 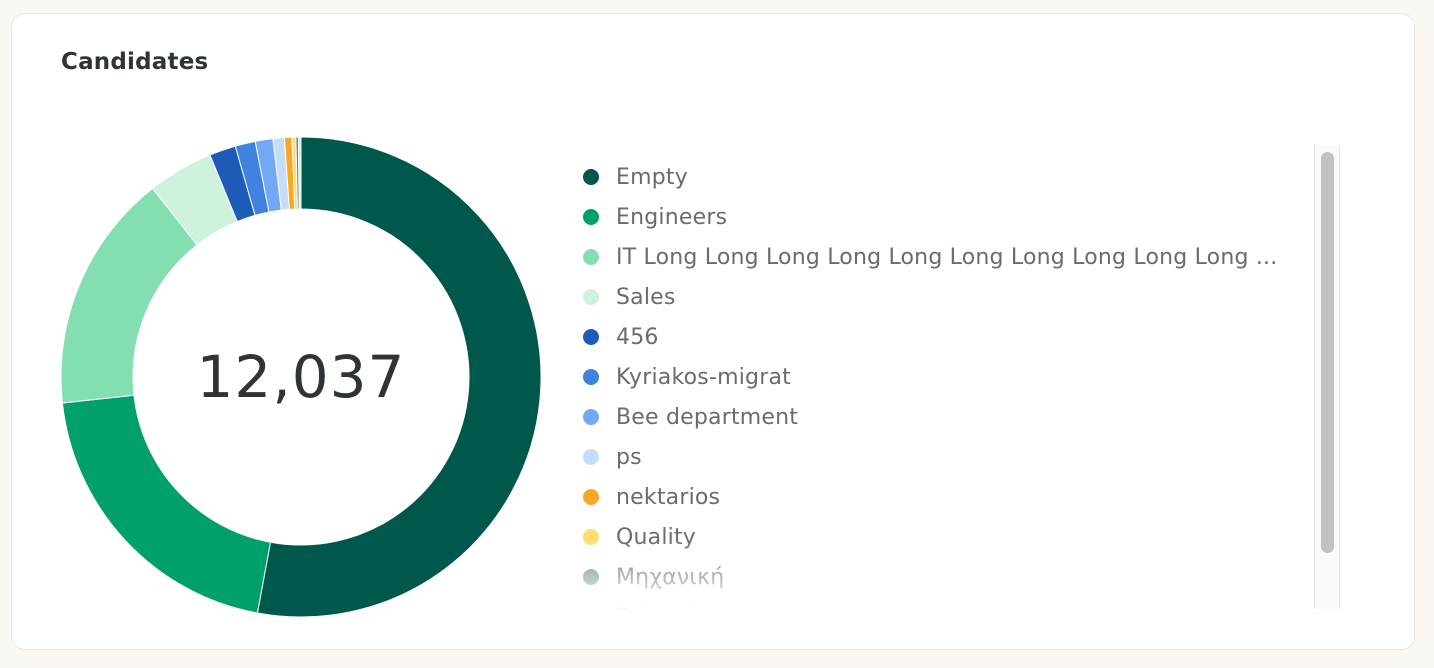 What do you see at coordinates (947, 603) in the screenshot?
I see `legend-item: Eduardo` at bounding box center [947, 603].